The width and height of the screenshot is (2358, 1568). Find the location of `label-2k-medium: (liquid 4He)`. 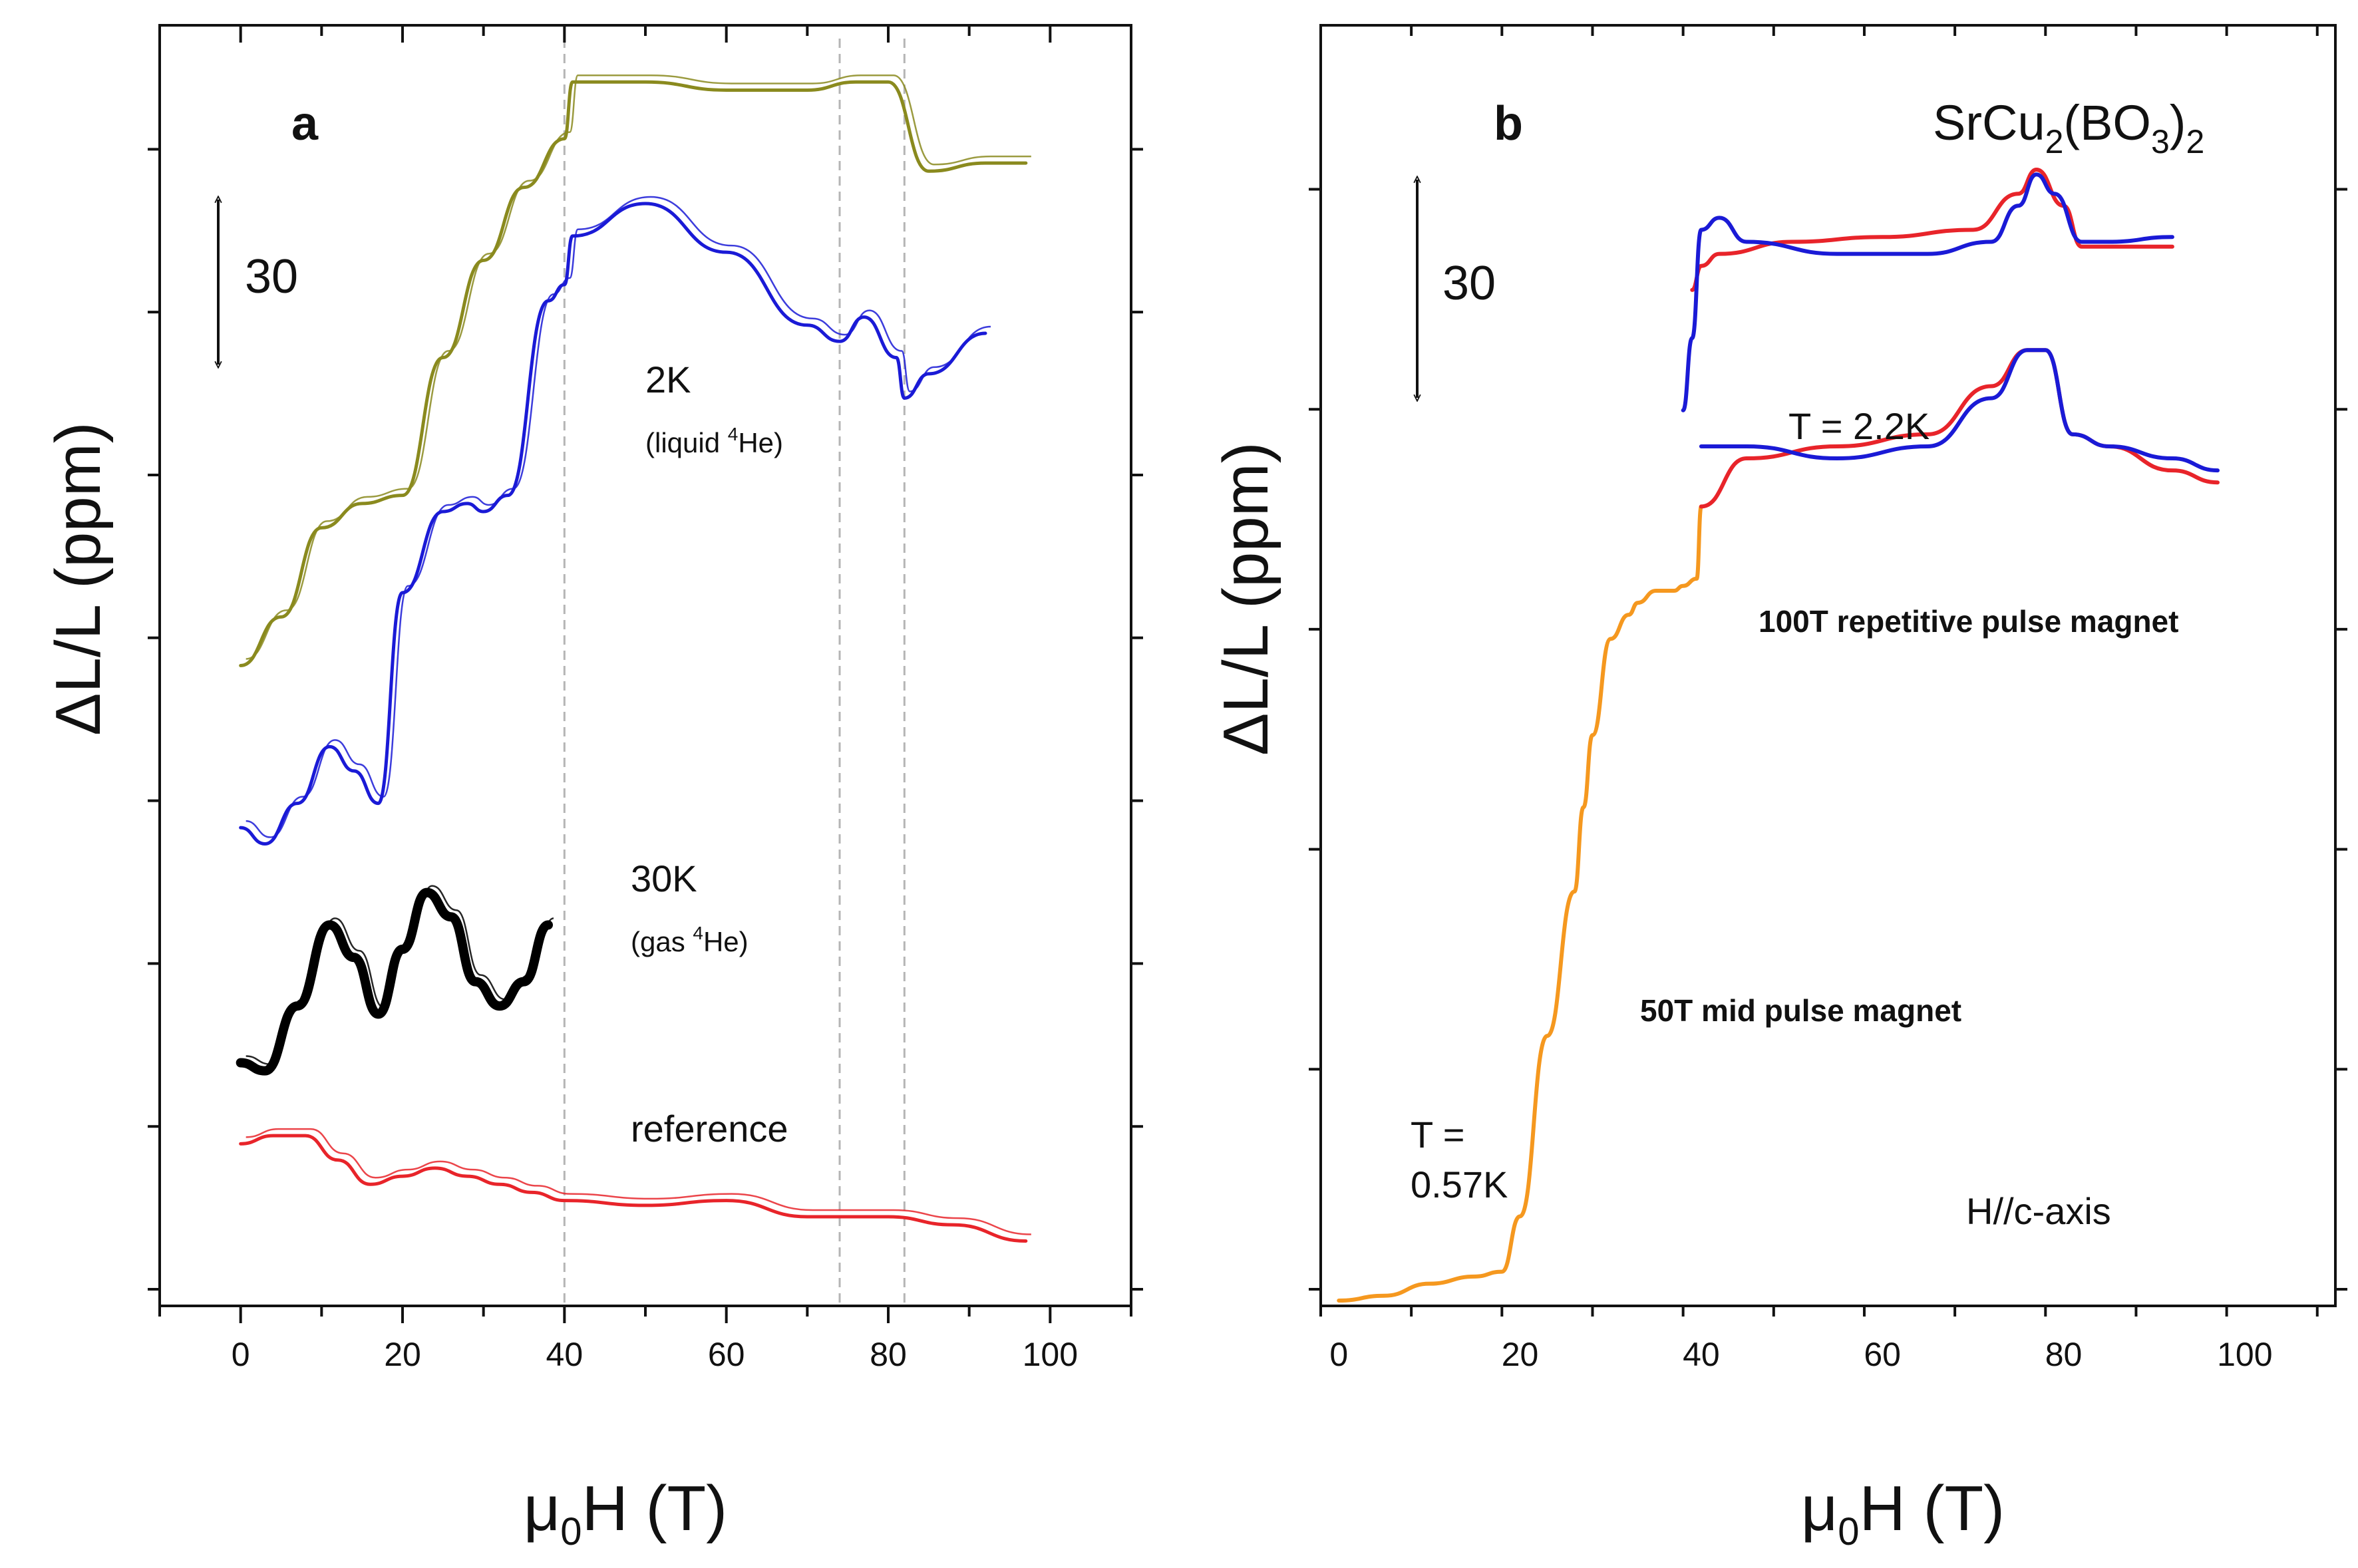

label-2k-medium: (liquid 4He) is located at coordinates (714, 441).